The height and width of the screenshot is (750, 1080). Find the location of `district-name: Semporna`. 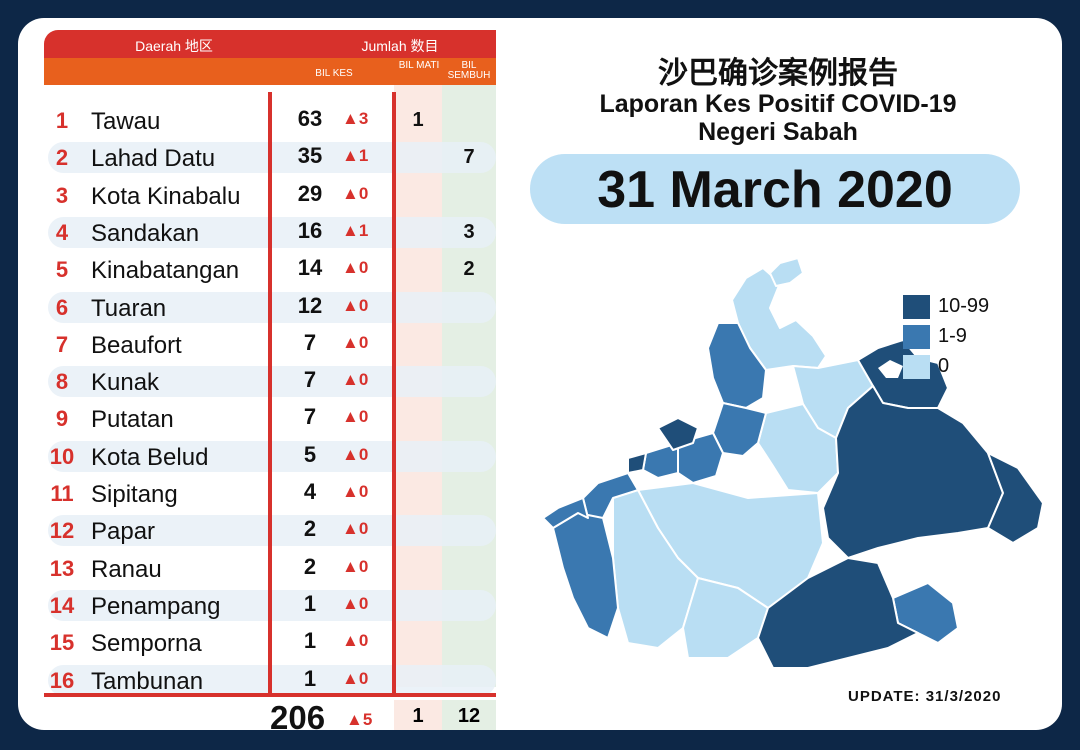

district-name: Semporna is located at coordinates (146, 644).